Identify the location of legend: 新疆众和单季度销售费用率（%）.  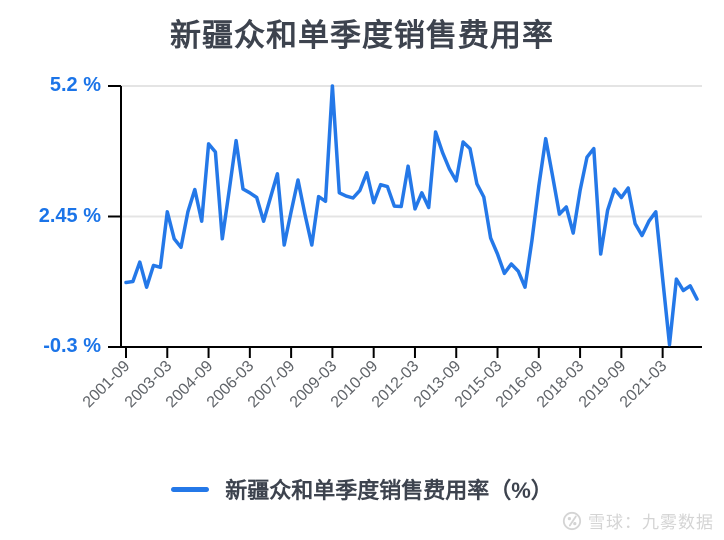
(362, 489).